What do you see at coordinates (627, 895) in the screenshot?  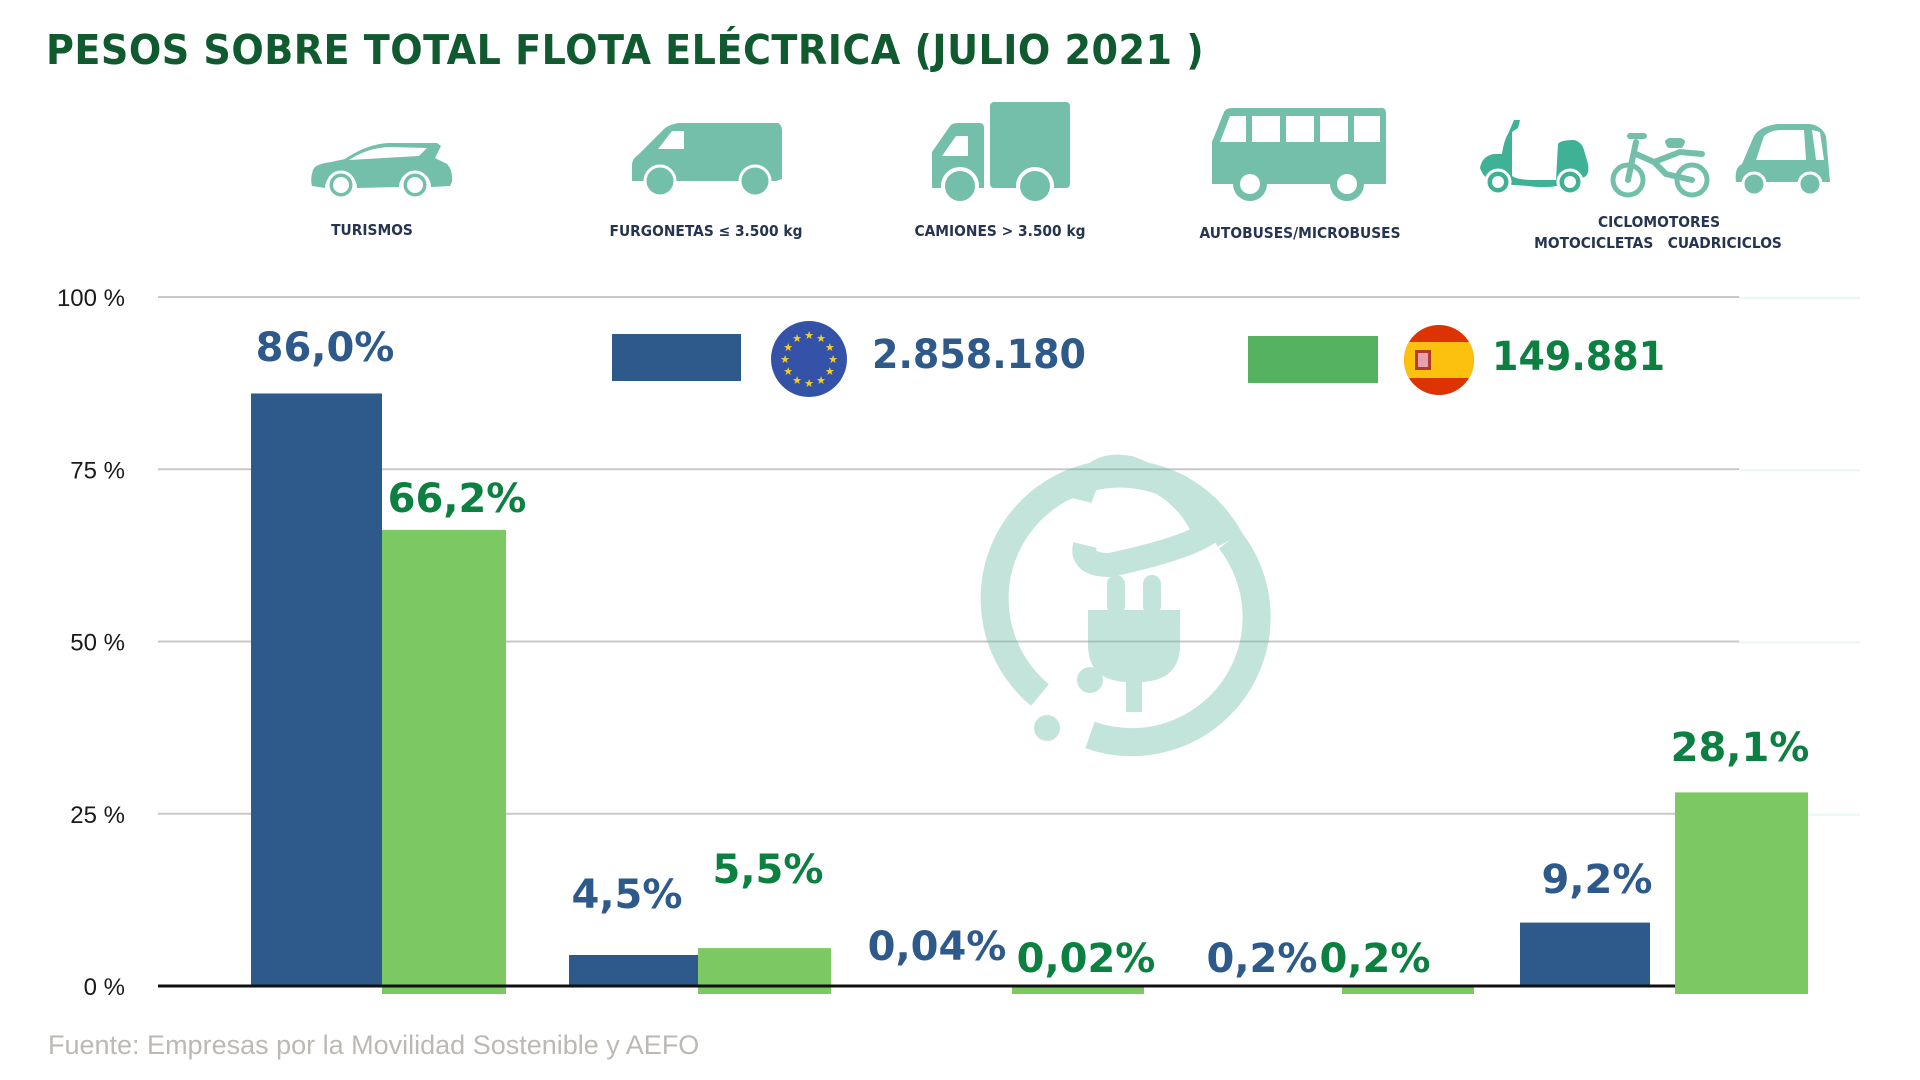 I see `value-label-eu-1: 4,5%` at bounding box center [627, 895].